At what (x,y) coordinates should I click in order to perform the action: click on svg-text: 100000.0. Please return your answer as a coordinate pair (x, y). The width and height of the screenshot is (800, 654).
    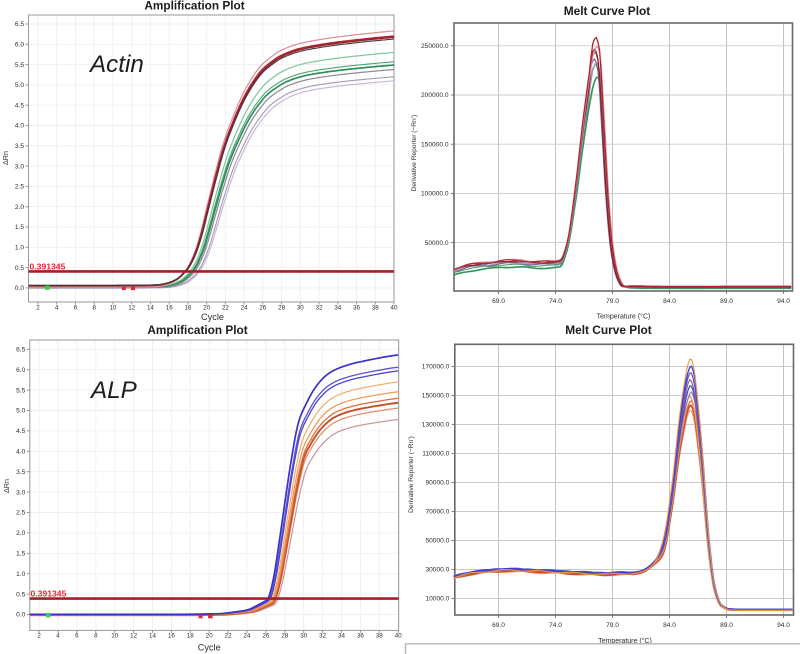
    Looking at the image, I should click on (435, 194).